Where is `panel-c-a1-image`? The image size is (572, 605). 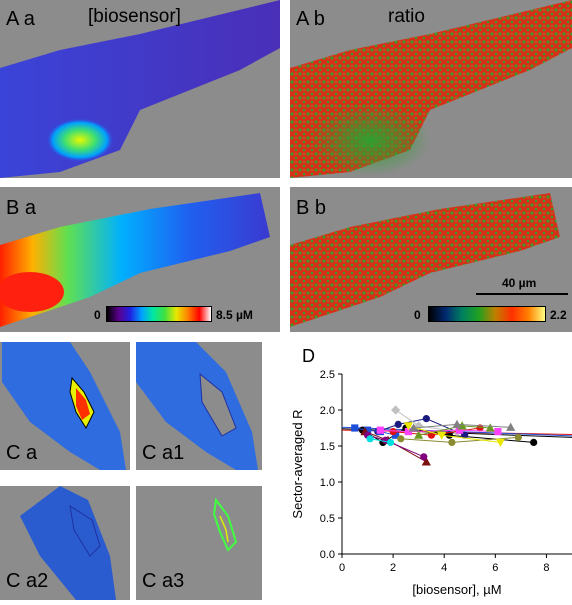 panel-c-a1-image is located at coordinates (197, 406).